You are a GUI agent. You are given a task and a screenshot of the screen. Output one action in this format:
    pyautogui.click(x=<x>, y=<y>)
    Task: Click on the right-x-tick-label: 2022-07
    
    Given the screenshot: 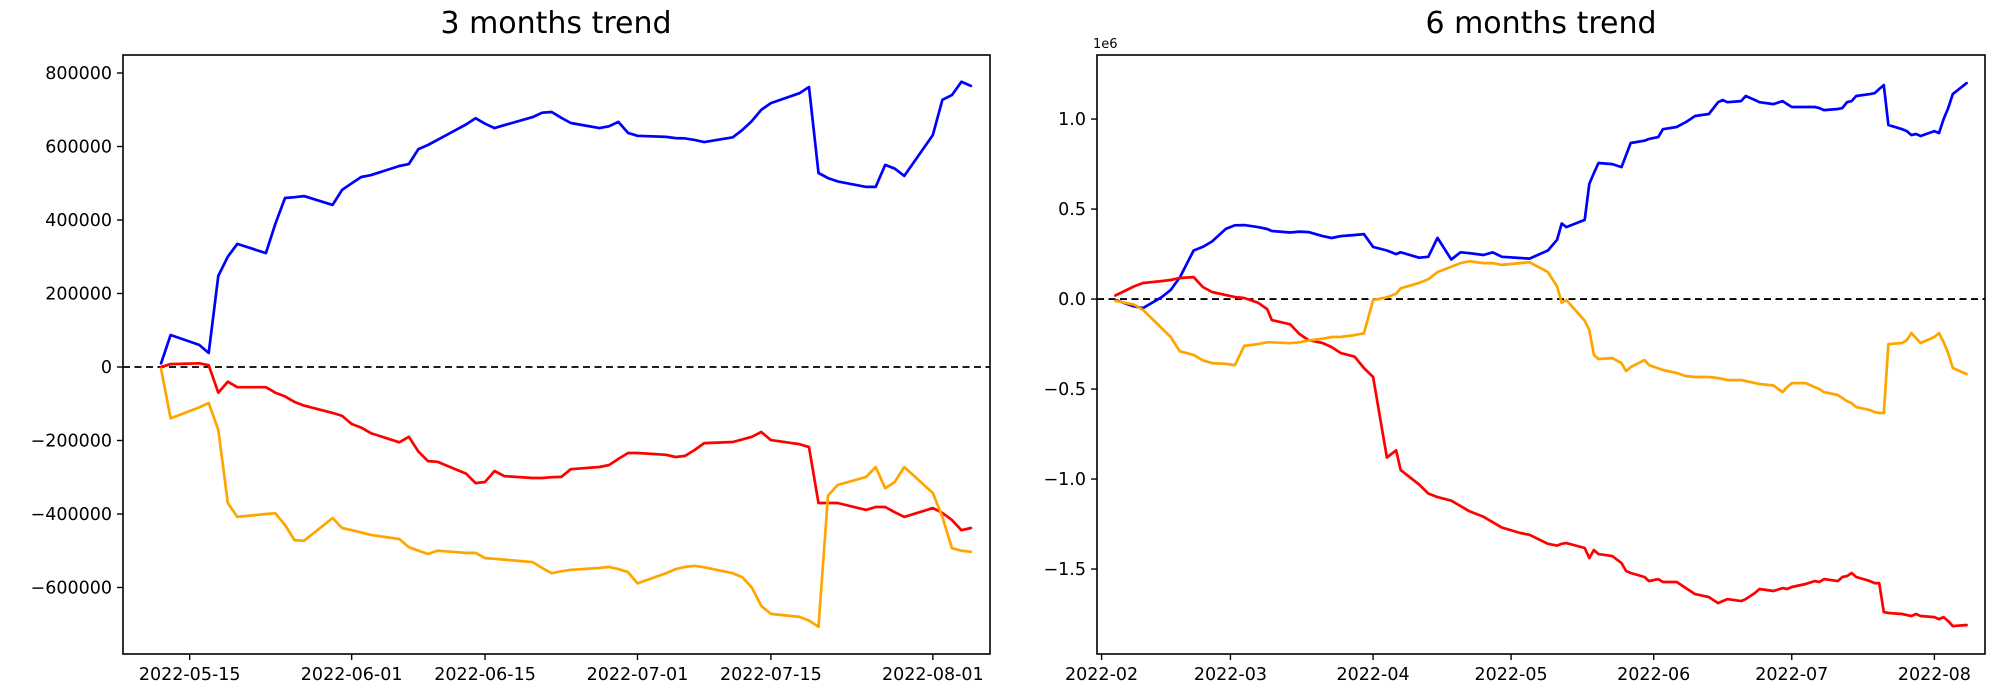 What is the action you would take?
    pyautogui.click(x=1791, y=675)
    